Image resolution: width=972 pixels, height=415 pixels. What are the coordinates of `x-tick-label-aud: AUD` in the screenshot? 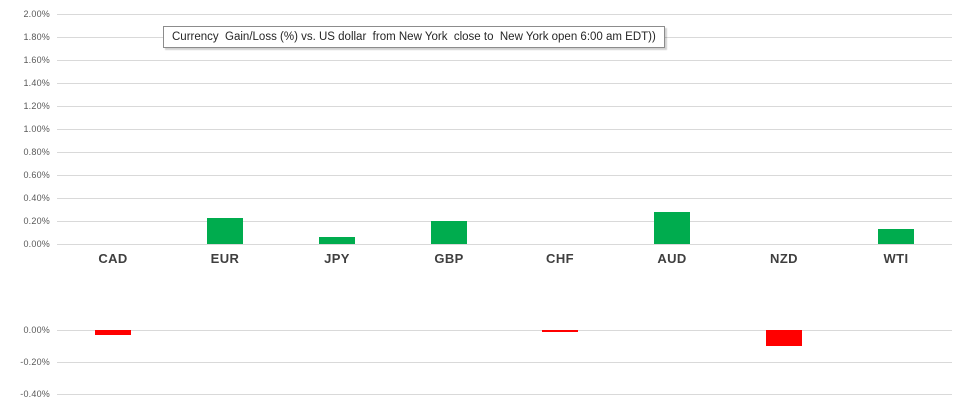 It's located at (672, 258).